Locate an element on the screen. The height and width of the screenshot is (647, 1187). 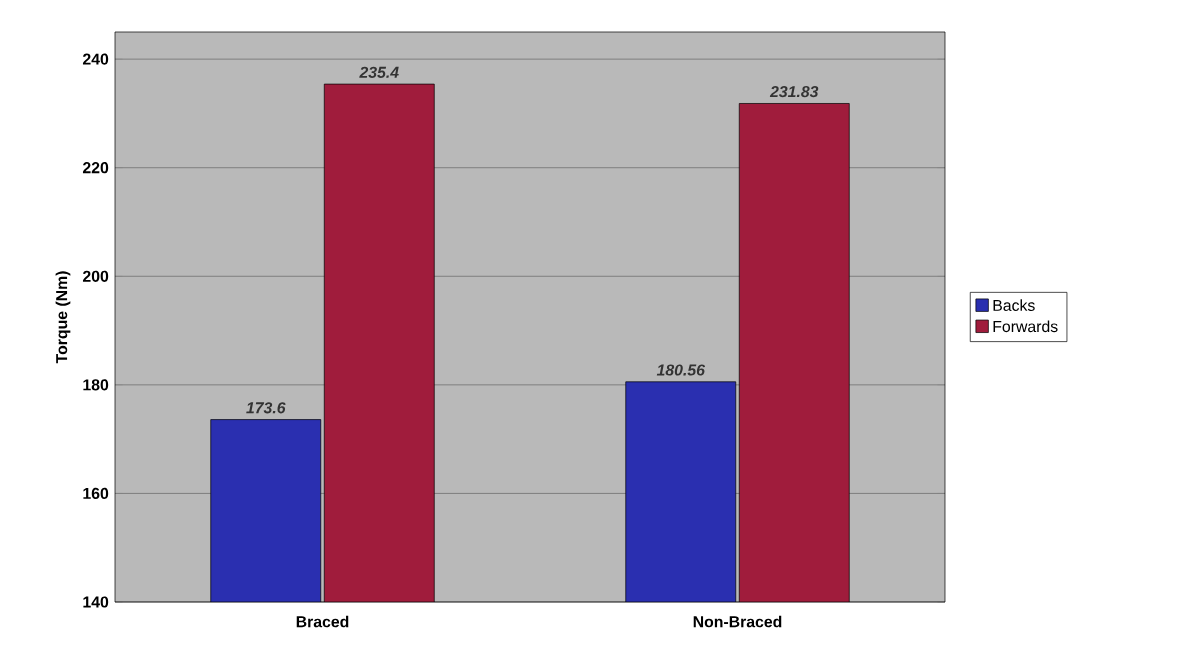
y-tick-label: 160 is located at coordinates (96, 493).